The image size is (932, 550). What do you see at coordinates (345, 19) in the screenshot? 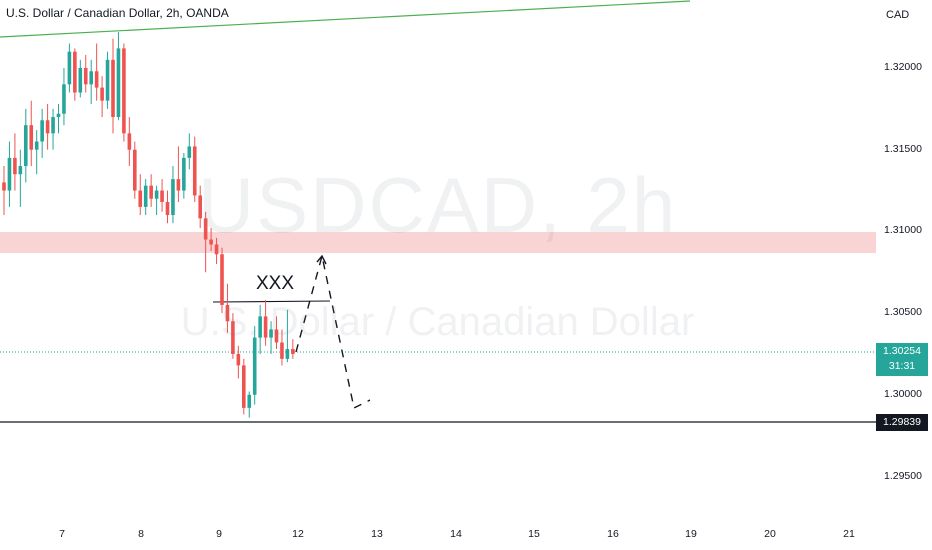
I see `trendline` at bounding box center [345, 19].